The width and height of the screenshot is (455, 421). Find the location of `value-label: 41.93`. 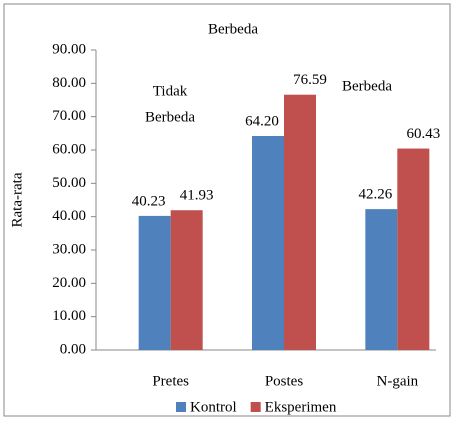

value-label: 41.93 is located at coordinates (197, 196).